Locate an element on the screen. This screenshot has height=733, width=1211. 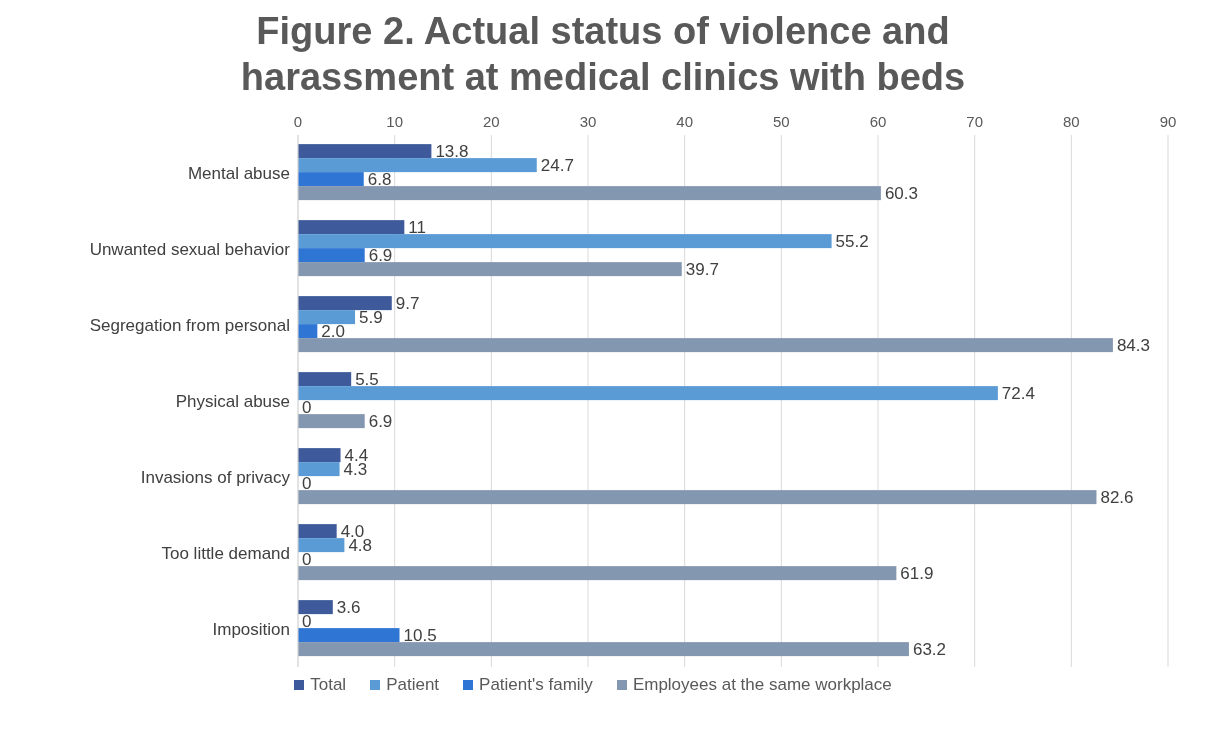
x-tick-label: 70 is located at coordinates (975, 121).